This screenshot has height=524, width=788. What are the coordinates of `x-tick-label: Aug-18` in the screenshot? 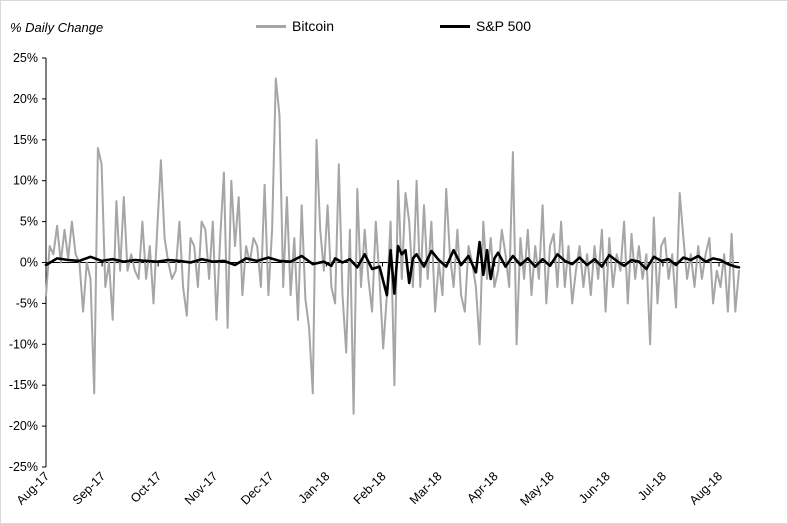 It's located at (706, 488).